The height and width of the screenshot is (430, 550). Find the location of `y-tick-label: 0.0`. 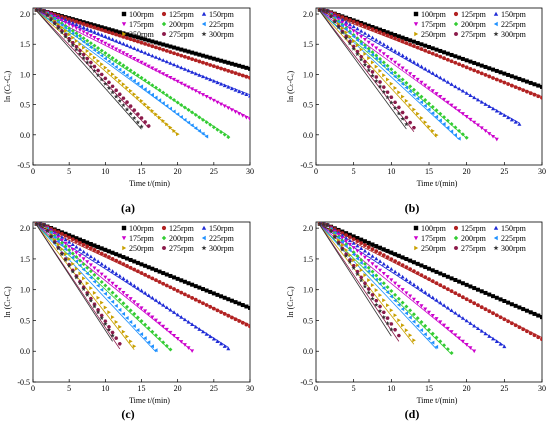

y-tick-label: 0.0 is located at coordinates (25, 351).